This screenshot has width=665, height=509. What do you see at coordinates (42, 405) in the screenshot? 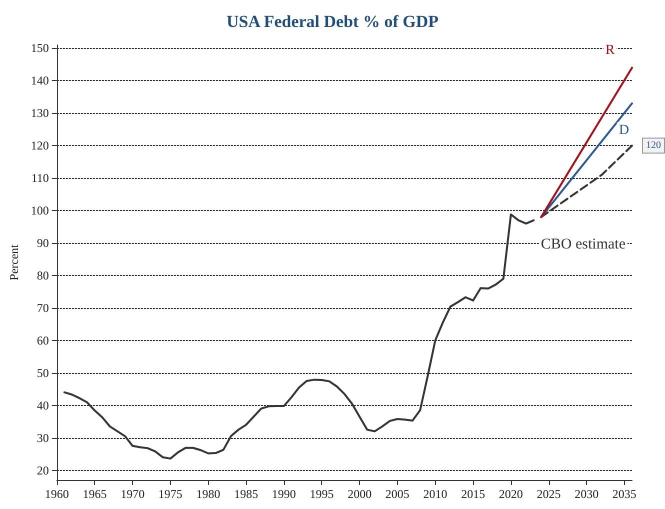
I see `y-tick-label: 40` at bounding box center [42, 405].